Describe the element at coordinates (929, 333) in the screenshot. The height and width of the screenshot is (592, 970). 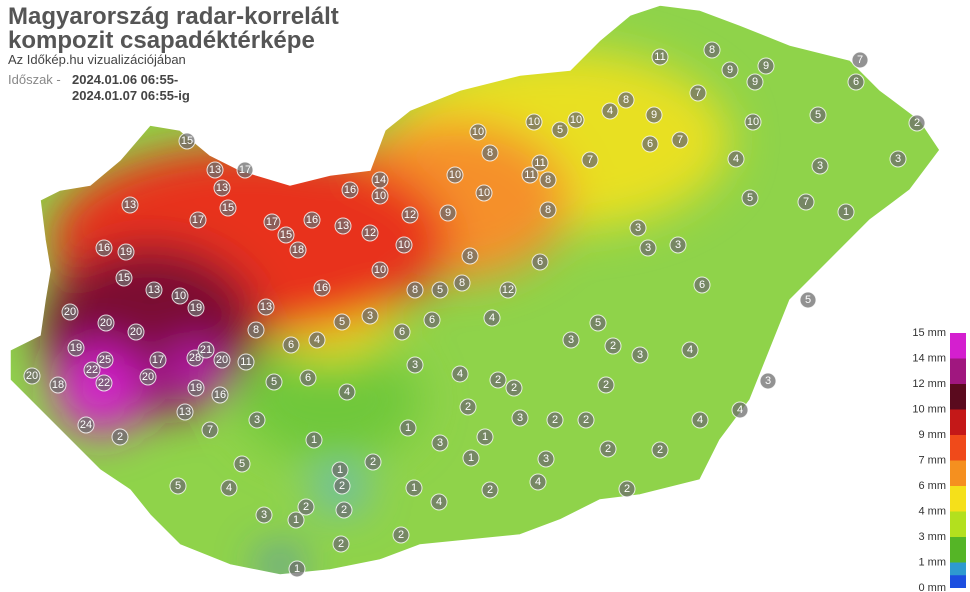
I see `legend-label: 15 mm` at that location.